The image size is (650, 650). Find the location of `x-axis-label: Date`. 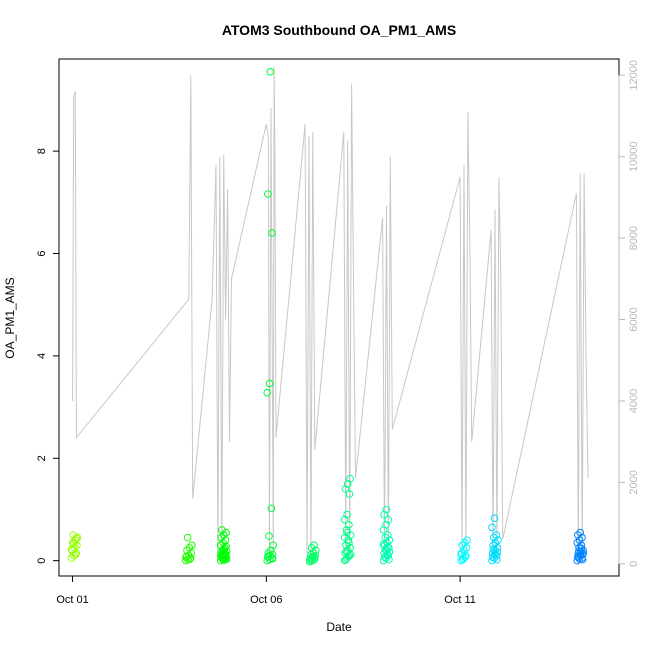

x-axis-label: Date is located at coordinates (339, 627).